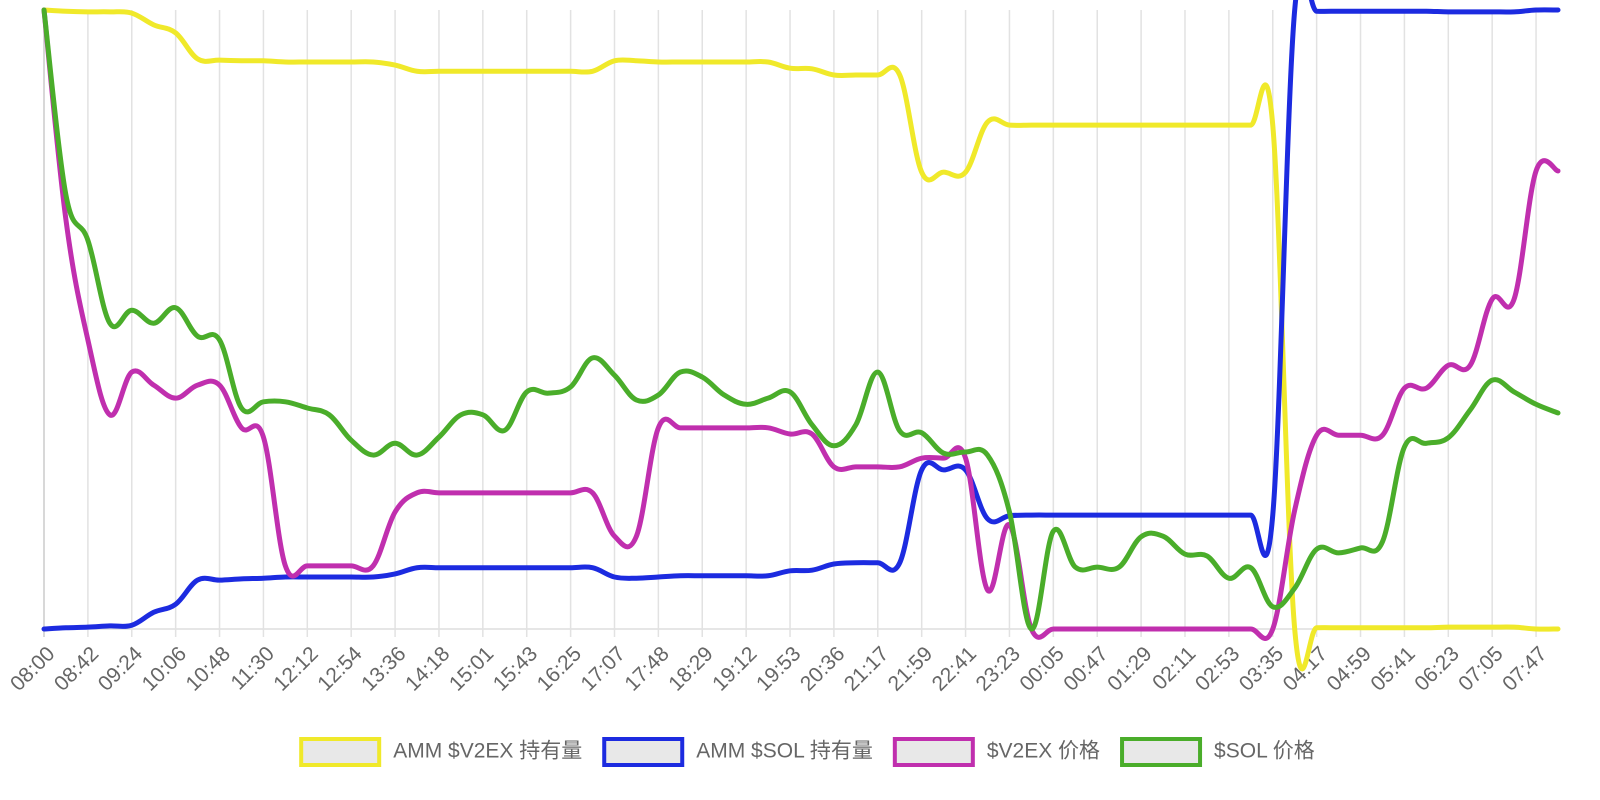  What do you see at coordinates (383, 668) in the screenshot?
I see `x-tick-label: 13:36` at bounding box center [383, 668].